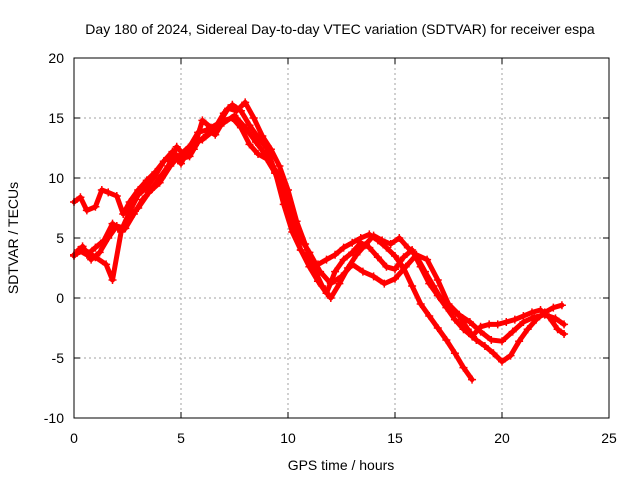 Image resolution: width=640 pixels, height=480 pixels. What do you see at coordinates (341, 465) in the screenshot?
I see `x-axis-label: GPS time / hours` at bounding box center [341, 465].